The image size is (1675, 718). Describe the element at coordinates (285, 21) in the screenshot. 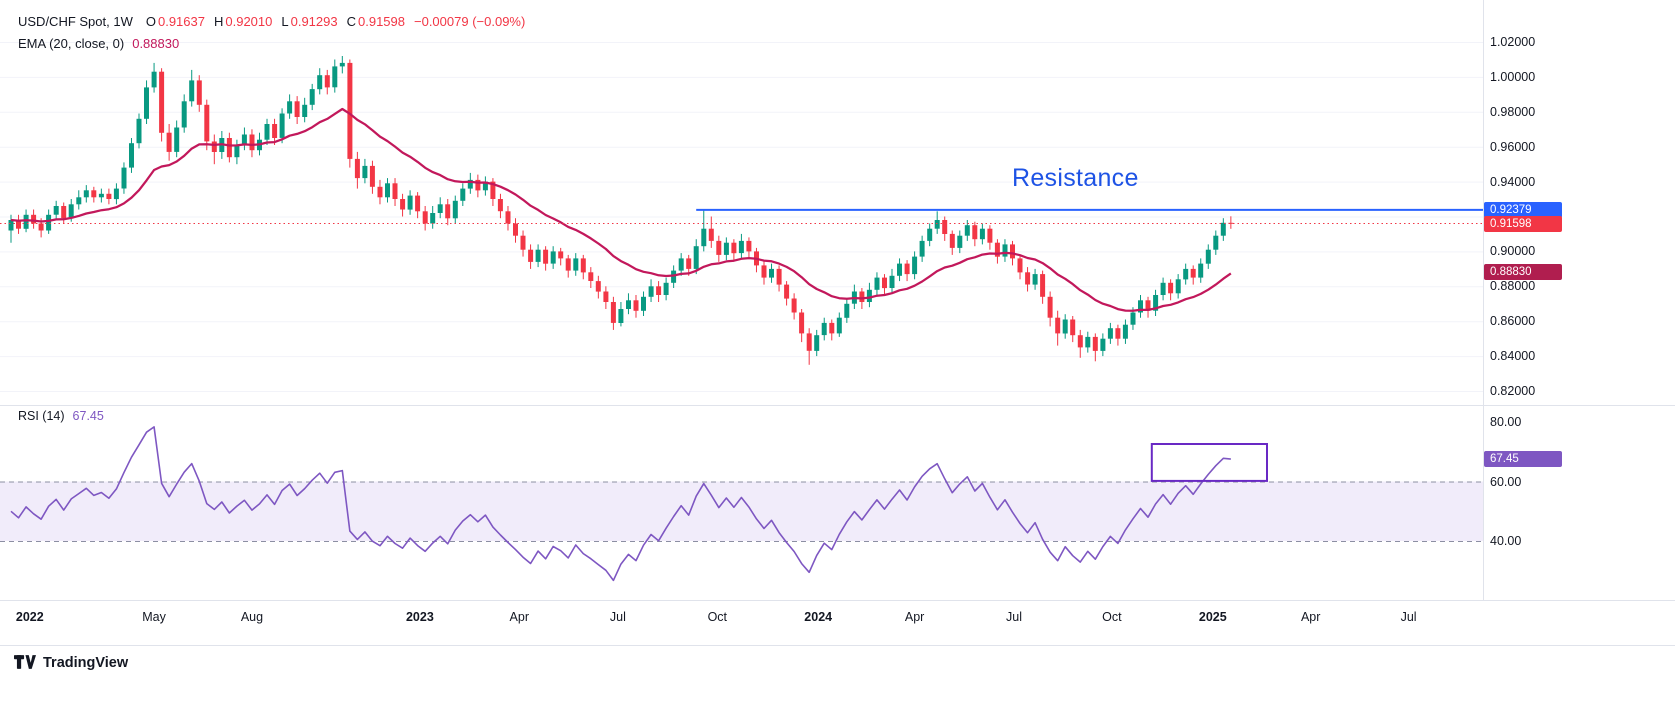

I see `low-label: L` at that location.